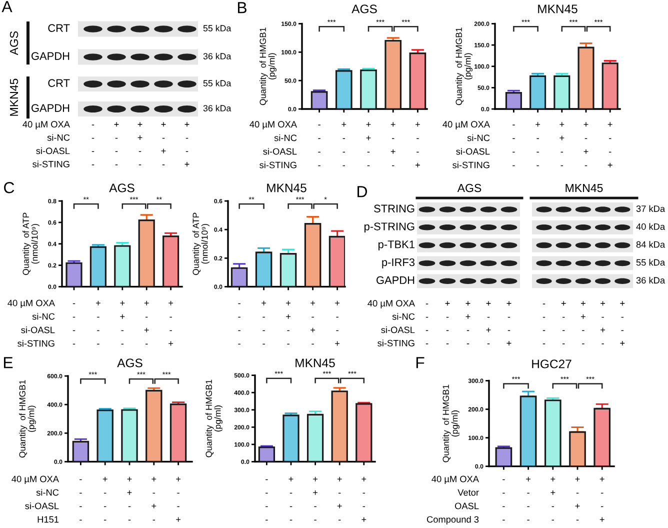 Image resolution: width=668 pixels, height=528 pixels. Describe the element at coordinates (9, 188) in the screenshot. I see `text: C` at that location.